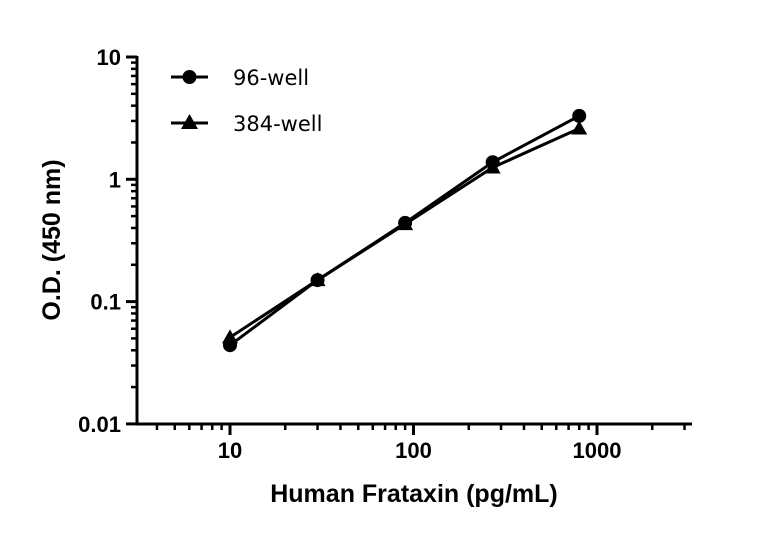 This screenshot has width=768, height=534. I want to click on legend: 96-well 384-well, so click(246, 101).